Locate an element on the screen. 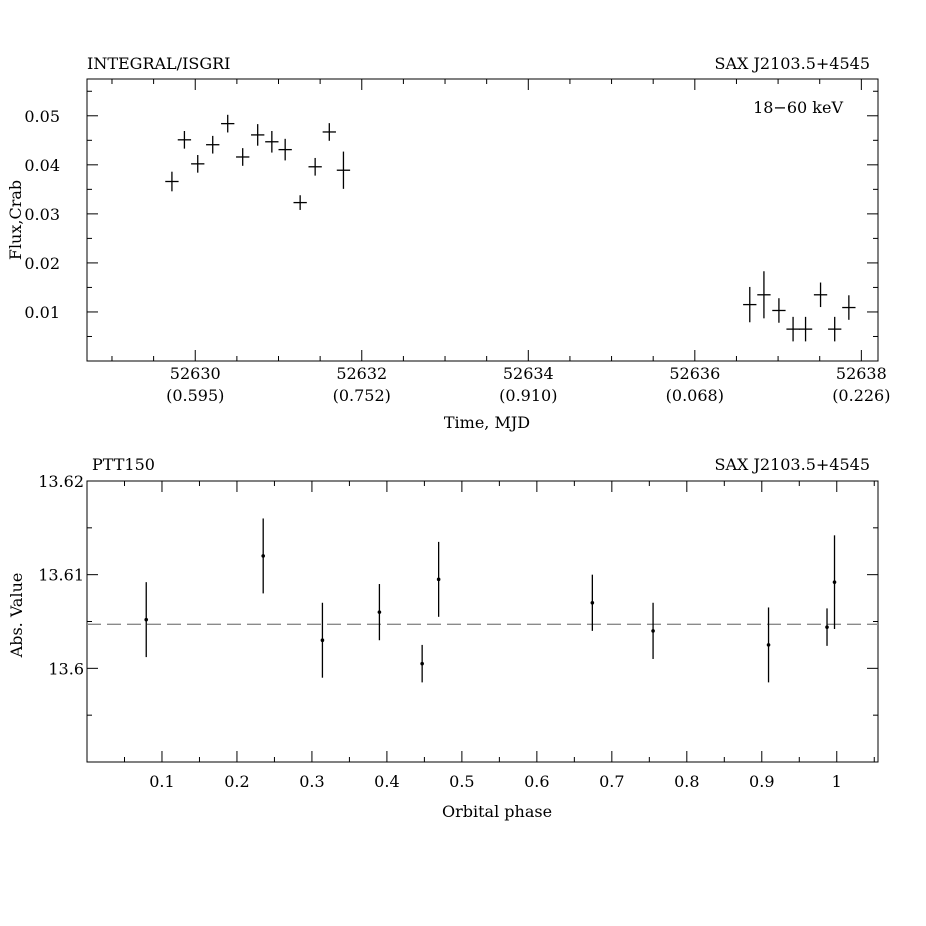 The image size is (926, 926). abs-y-tick-label: 13.61 is located at coordinates (61, 575).